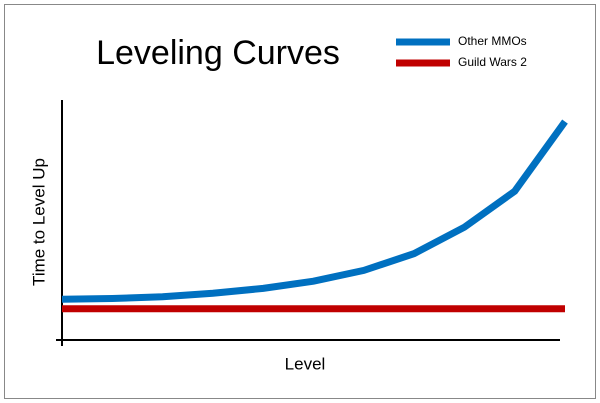  What do you see at coordinates (305, 363) in the screenshot?
I see `x-axis-title: Level` at bounding box center [305, 363].